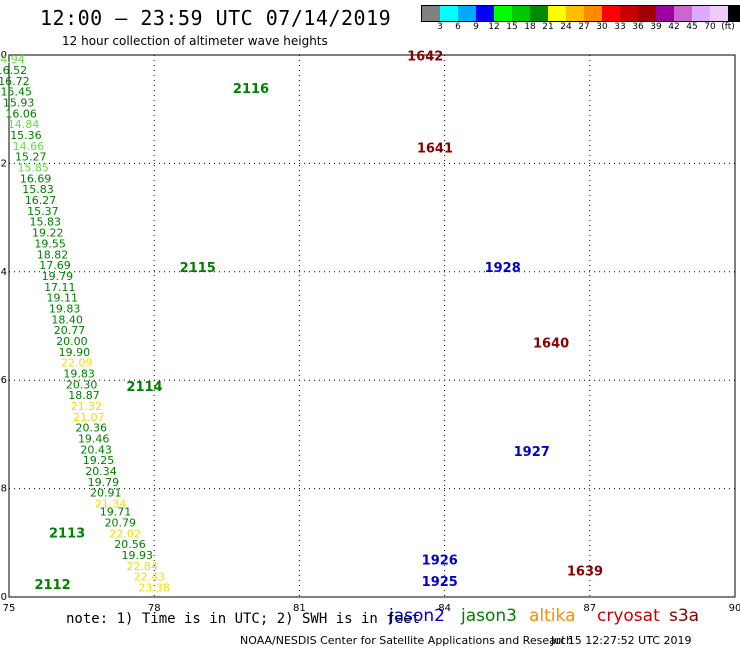 The image size is (740, 650). I want to click on swh-value: 20.36, so click(92, 428).